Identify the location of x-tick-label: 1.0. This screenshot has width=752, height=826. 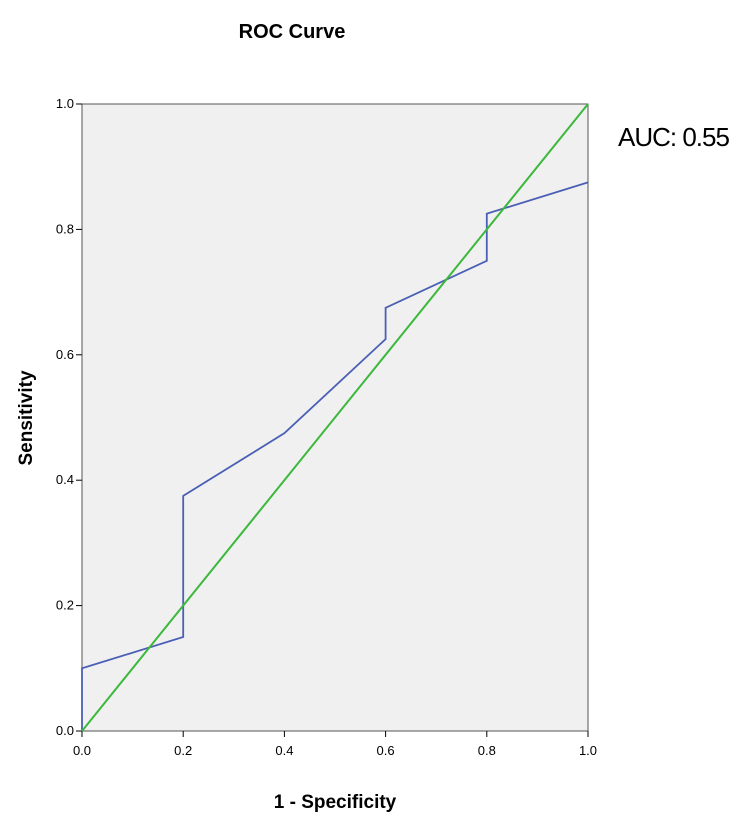
(588, 750).